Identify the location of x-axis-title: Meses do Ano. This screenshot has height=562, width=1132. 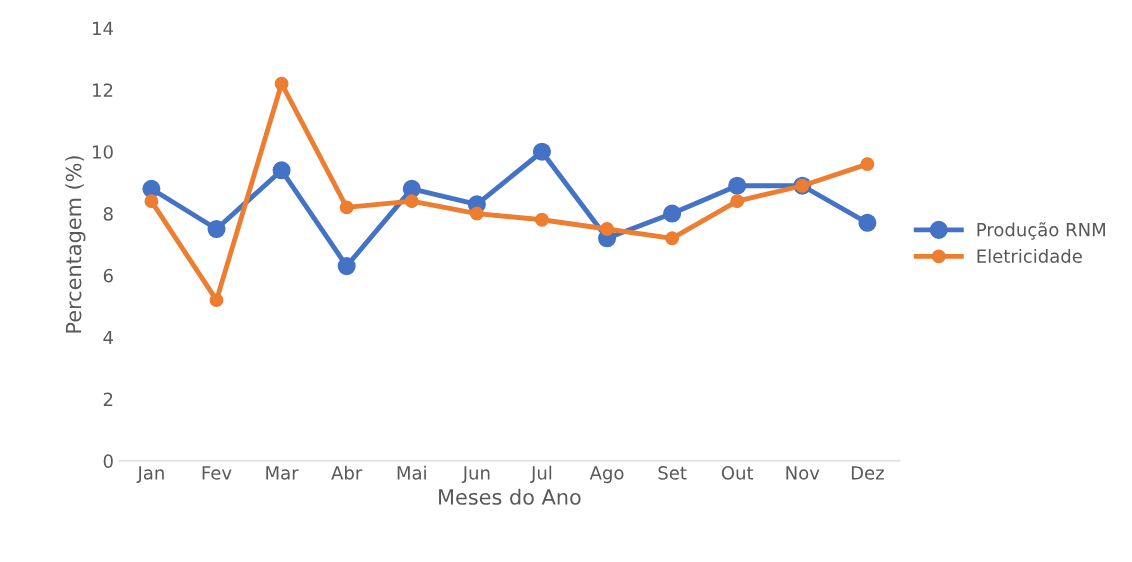
(510, 496).